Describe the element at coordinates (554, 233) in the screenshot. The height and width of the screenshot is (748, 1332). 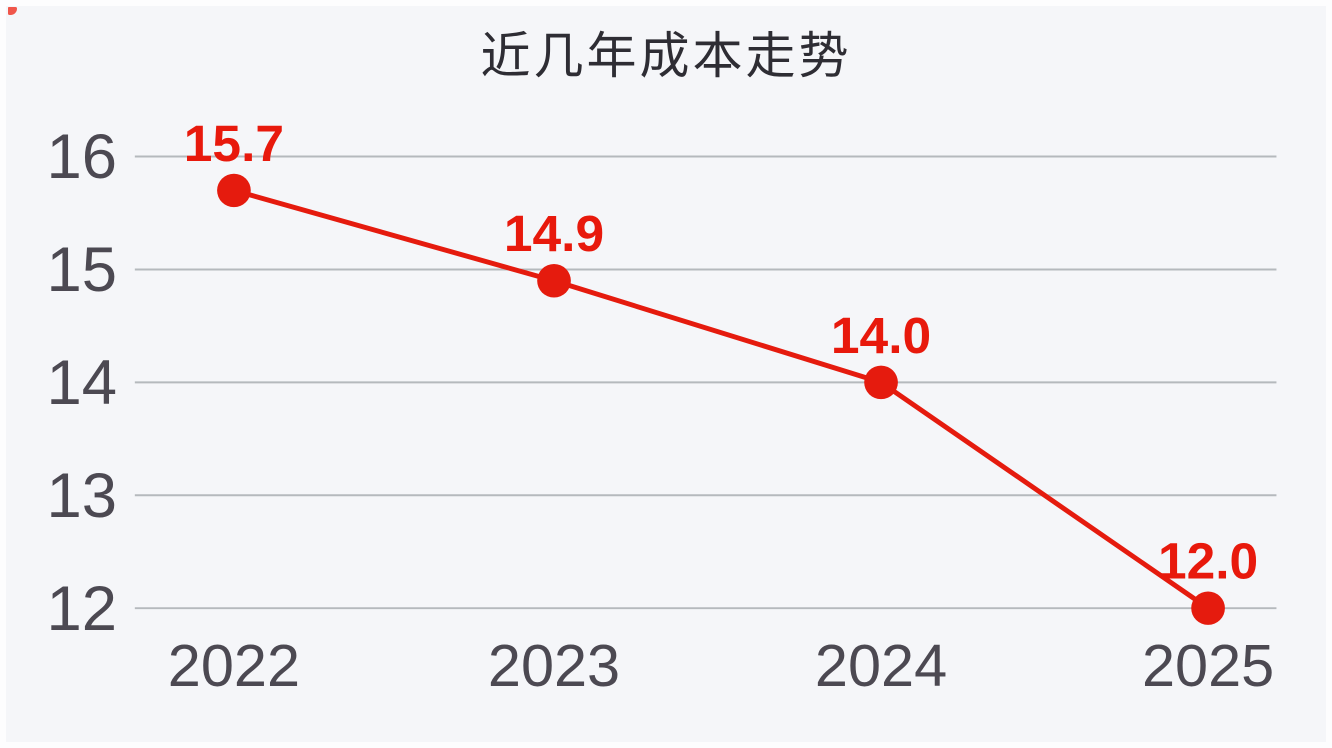
I see `data-label: 14.9` at that location.